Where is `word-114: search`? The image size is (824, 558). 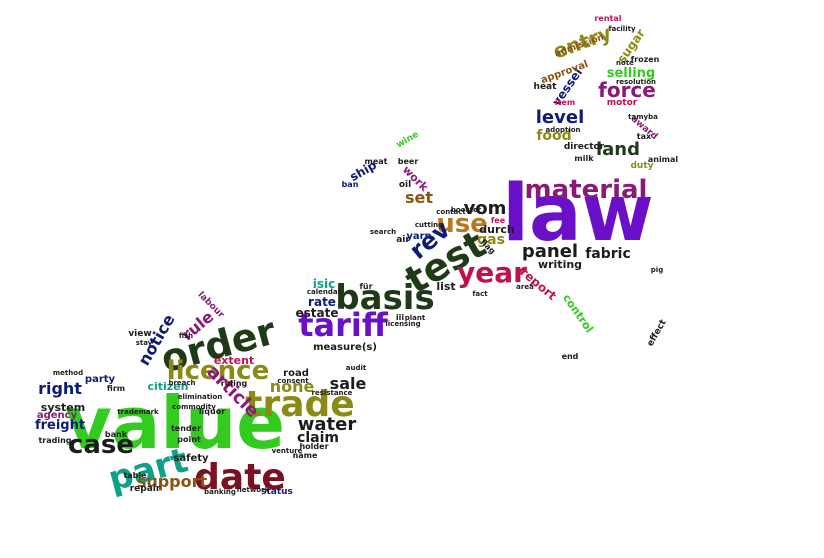 word-114: search is located at coordinates (383, 231).